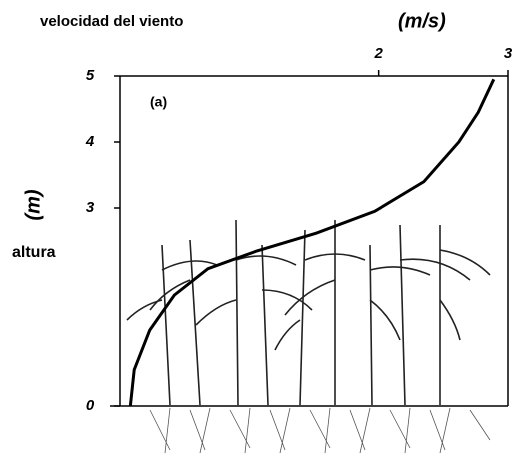 This screenshot has width=517, height=457. What do you see at coordinates (378, 53) in the screenshot?
I see `x-tick-label: 2` at bounding box center [378, 53].